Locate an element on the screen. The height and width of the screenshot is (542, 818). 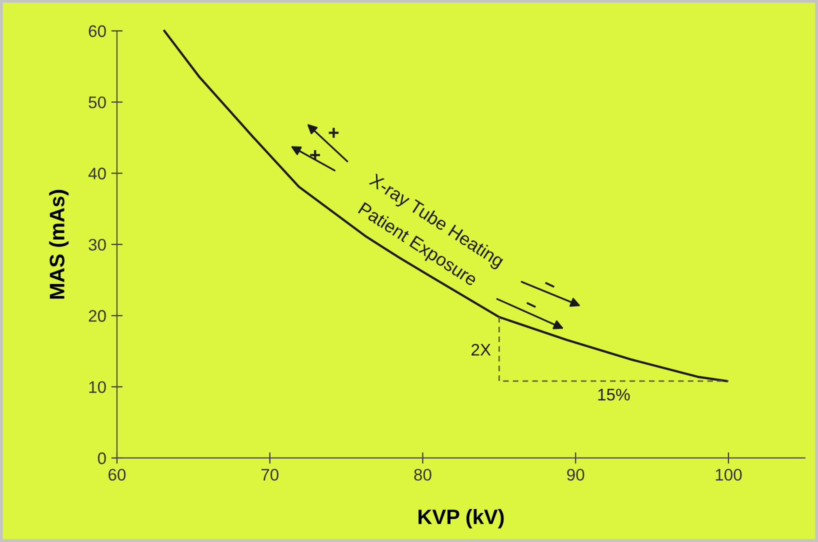
y-tick-label: 60 is located at coordinates (97, 31).